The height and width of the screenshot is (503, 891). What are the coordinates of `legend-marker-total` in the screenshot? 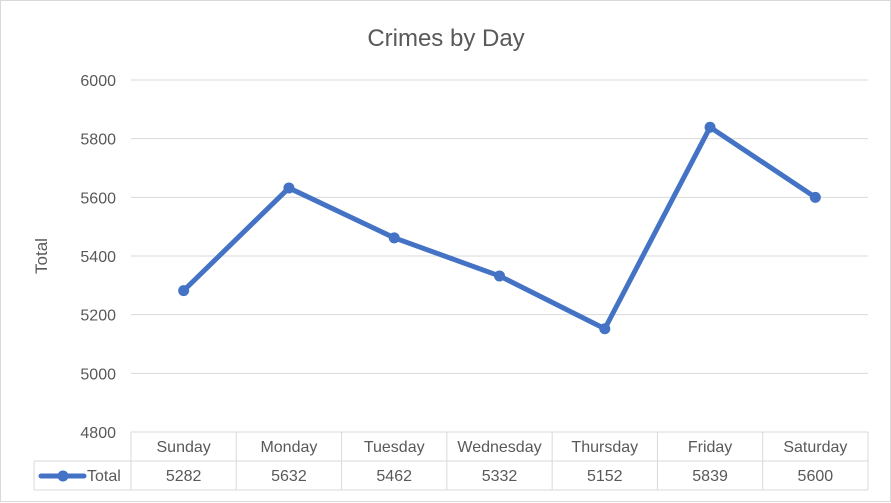 It's located at (63, 476).